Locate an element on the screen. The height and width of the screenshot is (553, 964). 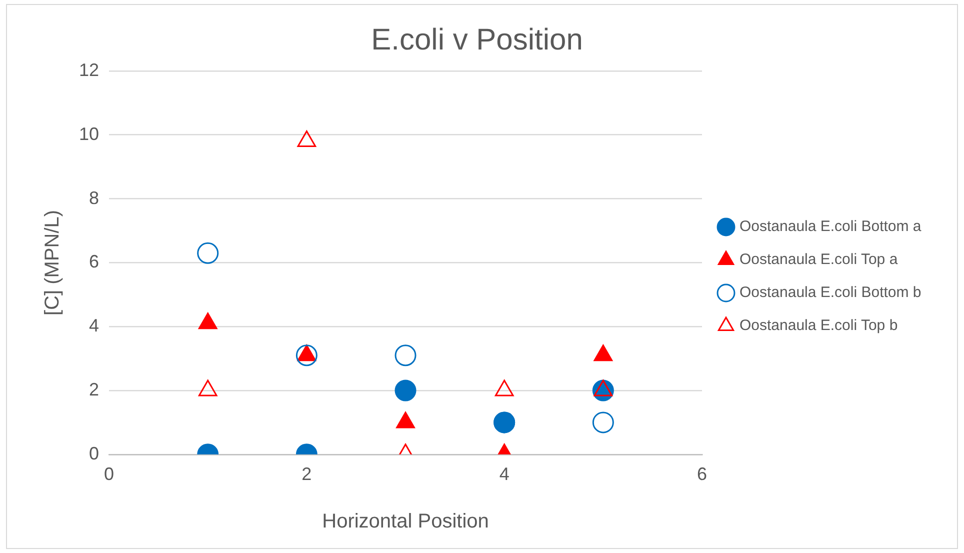
y-tick-label: 10 is located at coordinates (89, 134).